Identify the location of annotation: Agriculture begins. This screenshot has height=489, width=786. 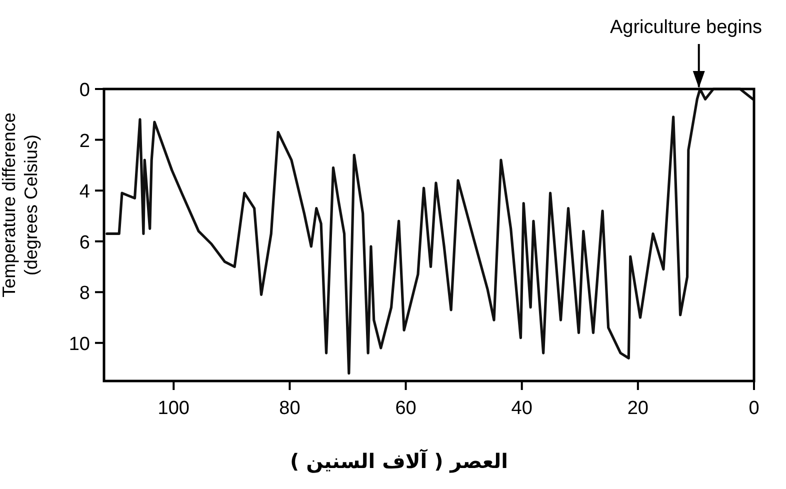
(686, 27).